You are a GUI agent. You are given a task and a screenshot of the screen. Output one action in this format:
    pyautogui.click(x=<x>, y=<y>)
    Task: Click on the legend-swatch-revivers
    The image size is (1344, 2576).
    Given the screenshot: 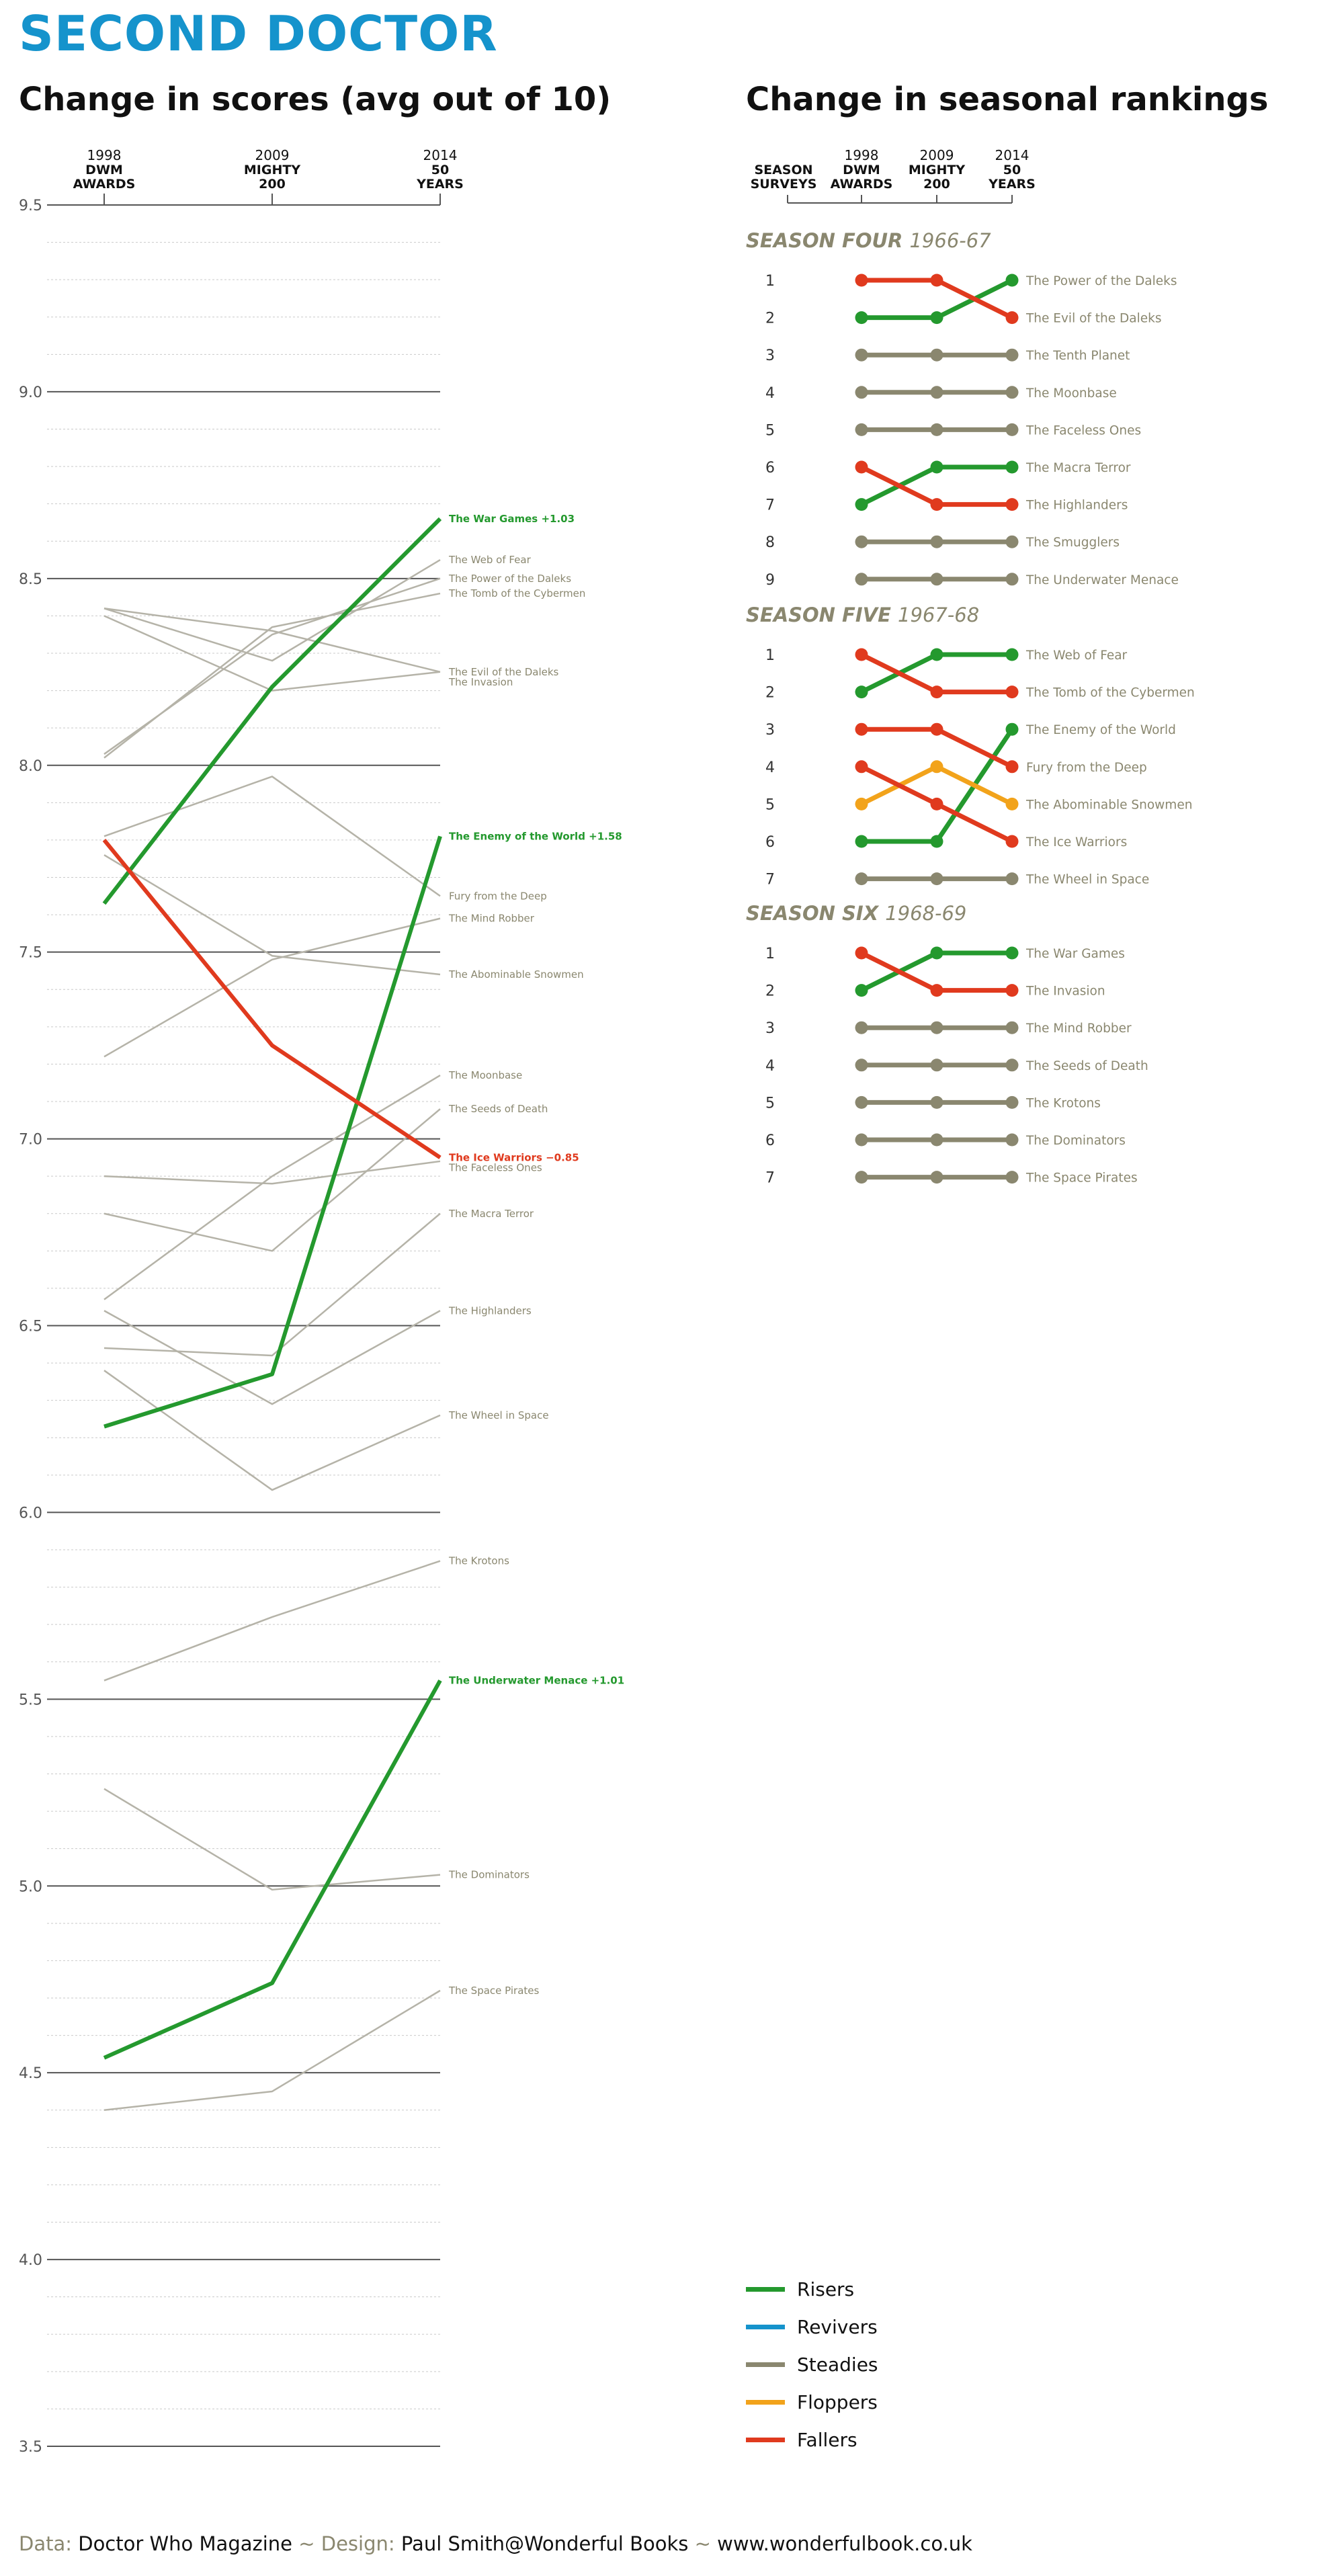 What is the action you would take?
    pyautogui.click(x=766, y=2326)
    